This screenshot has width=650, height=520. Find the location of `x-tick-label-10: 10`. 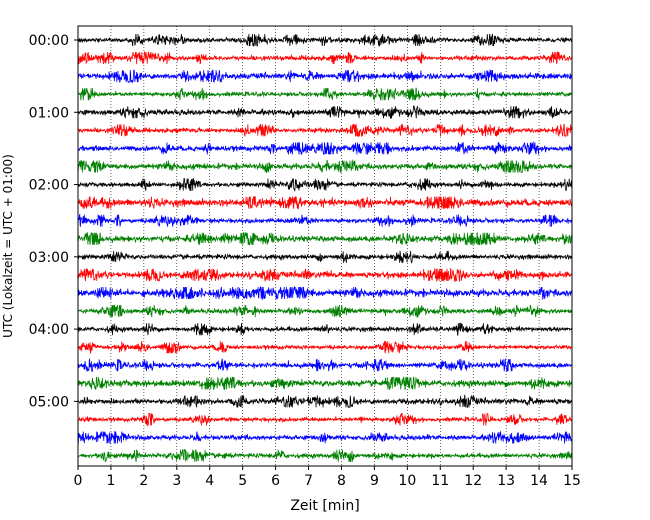

x-tick-label-10: 10 is located at coordinates (407, 481).